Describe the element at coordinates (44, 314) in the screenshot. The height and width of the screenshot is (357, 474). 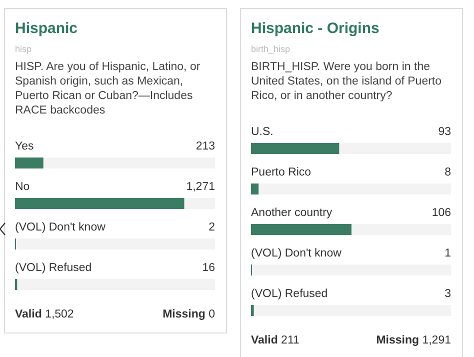
I see `text: Valid 1,502` at that location.